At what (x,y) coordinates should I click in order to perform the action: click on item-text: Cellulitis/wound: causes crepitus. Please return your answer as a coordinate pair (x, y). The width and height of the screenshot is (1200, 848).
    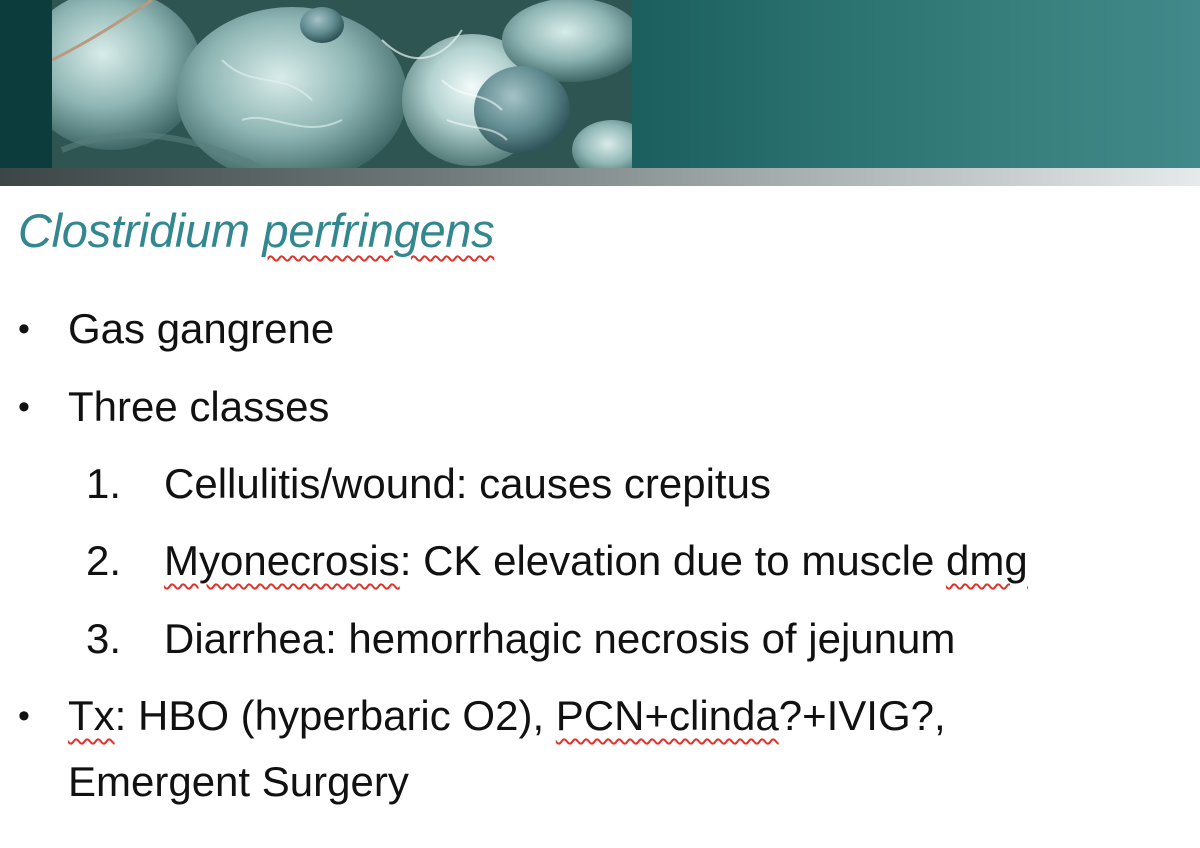
    Looking at the image, I should click on (467, 483).